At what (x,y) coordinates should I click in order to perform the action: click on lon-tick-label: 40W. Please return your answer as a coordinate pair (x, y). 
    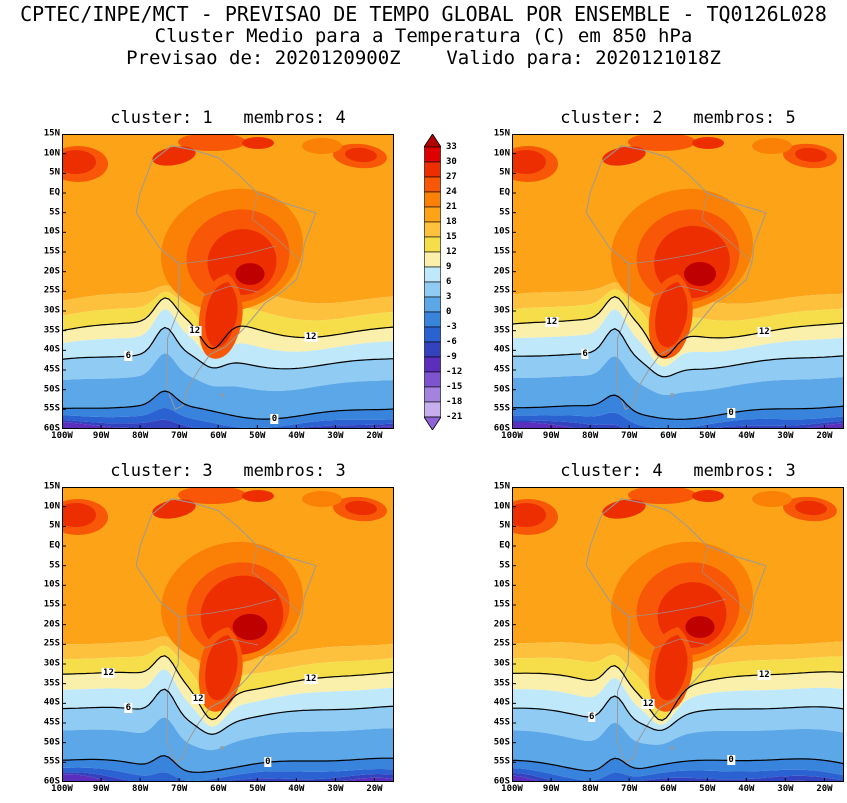
    Looking at the image, I should click on (296, 436).